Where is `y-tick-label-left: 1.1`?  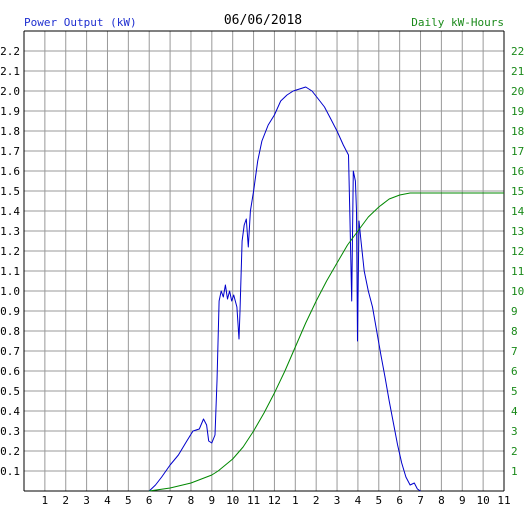 y-tick-label-left: 1.1 is located at coordinates (10, 271).